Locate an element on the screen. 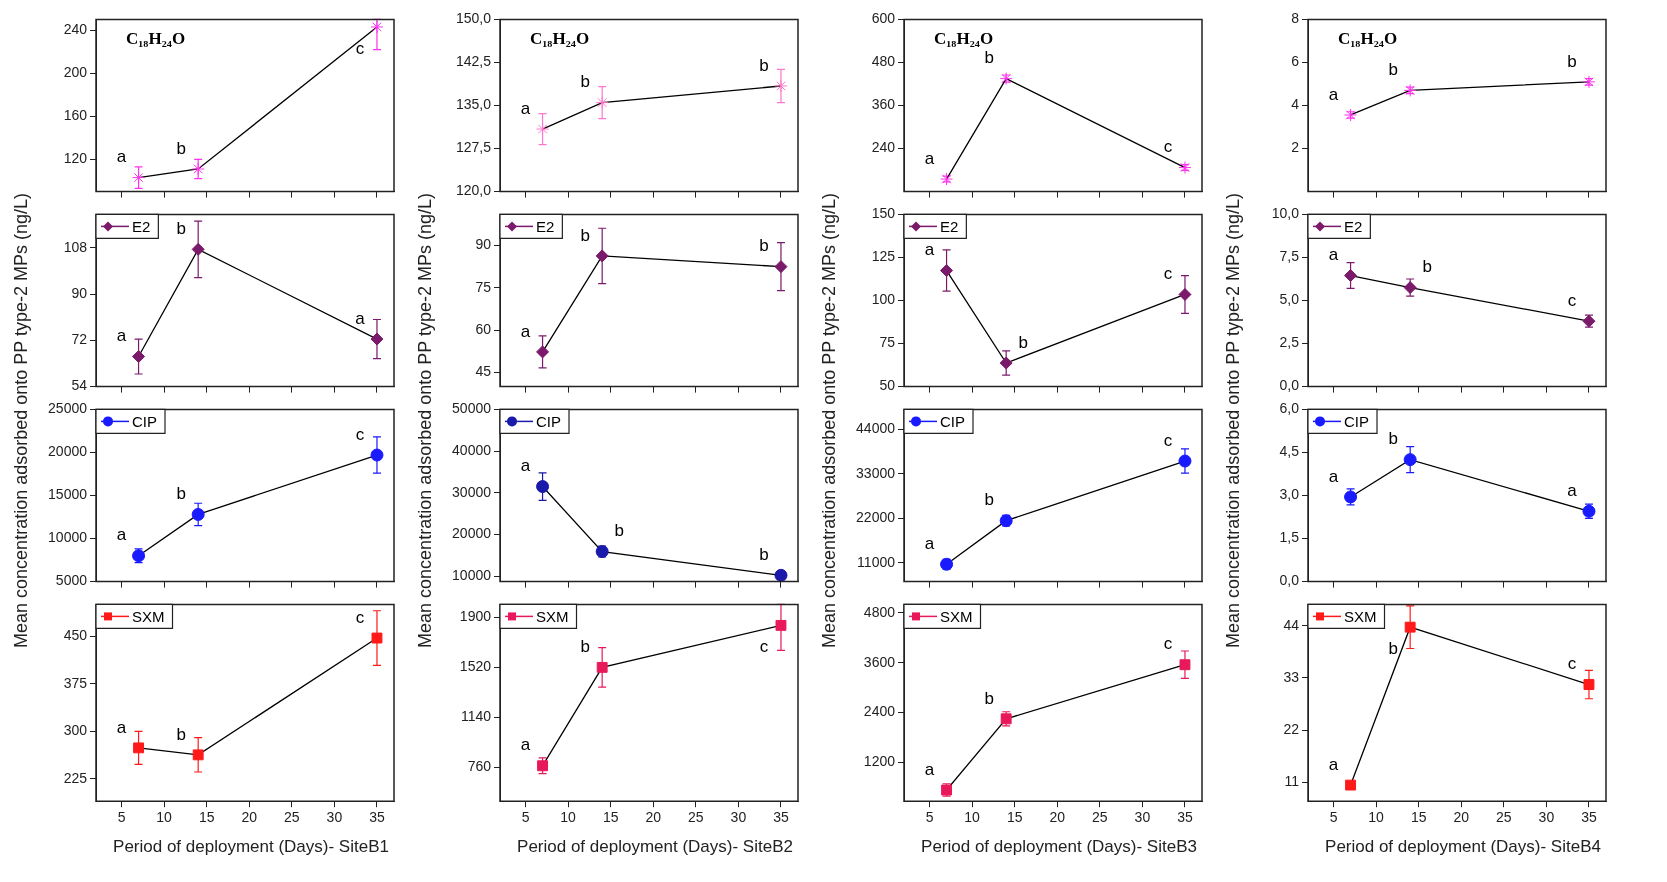 The width and height of the screenshot is (1667, 882). y-tick-label: 2,5 is located at coordinates (1289, 342).